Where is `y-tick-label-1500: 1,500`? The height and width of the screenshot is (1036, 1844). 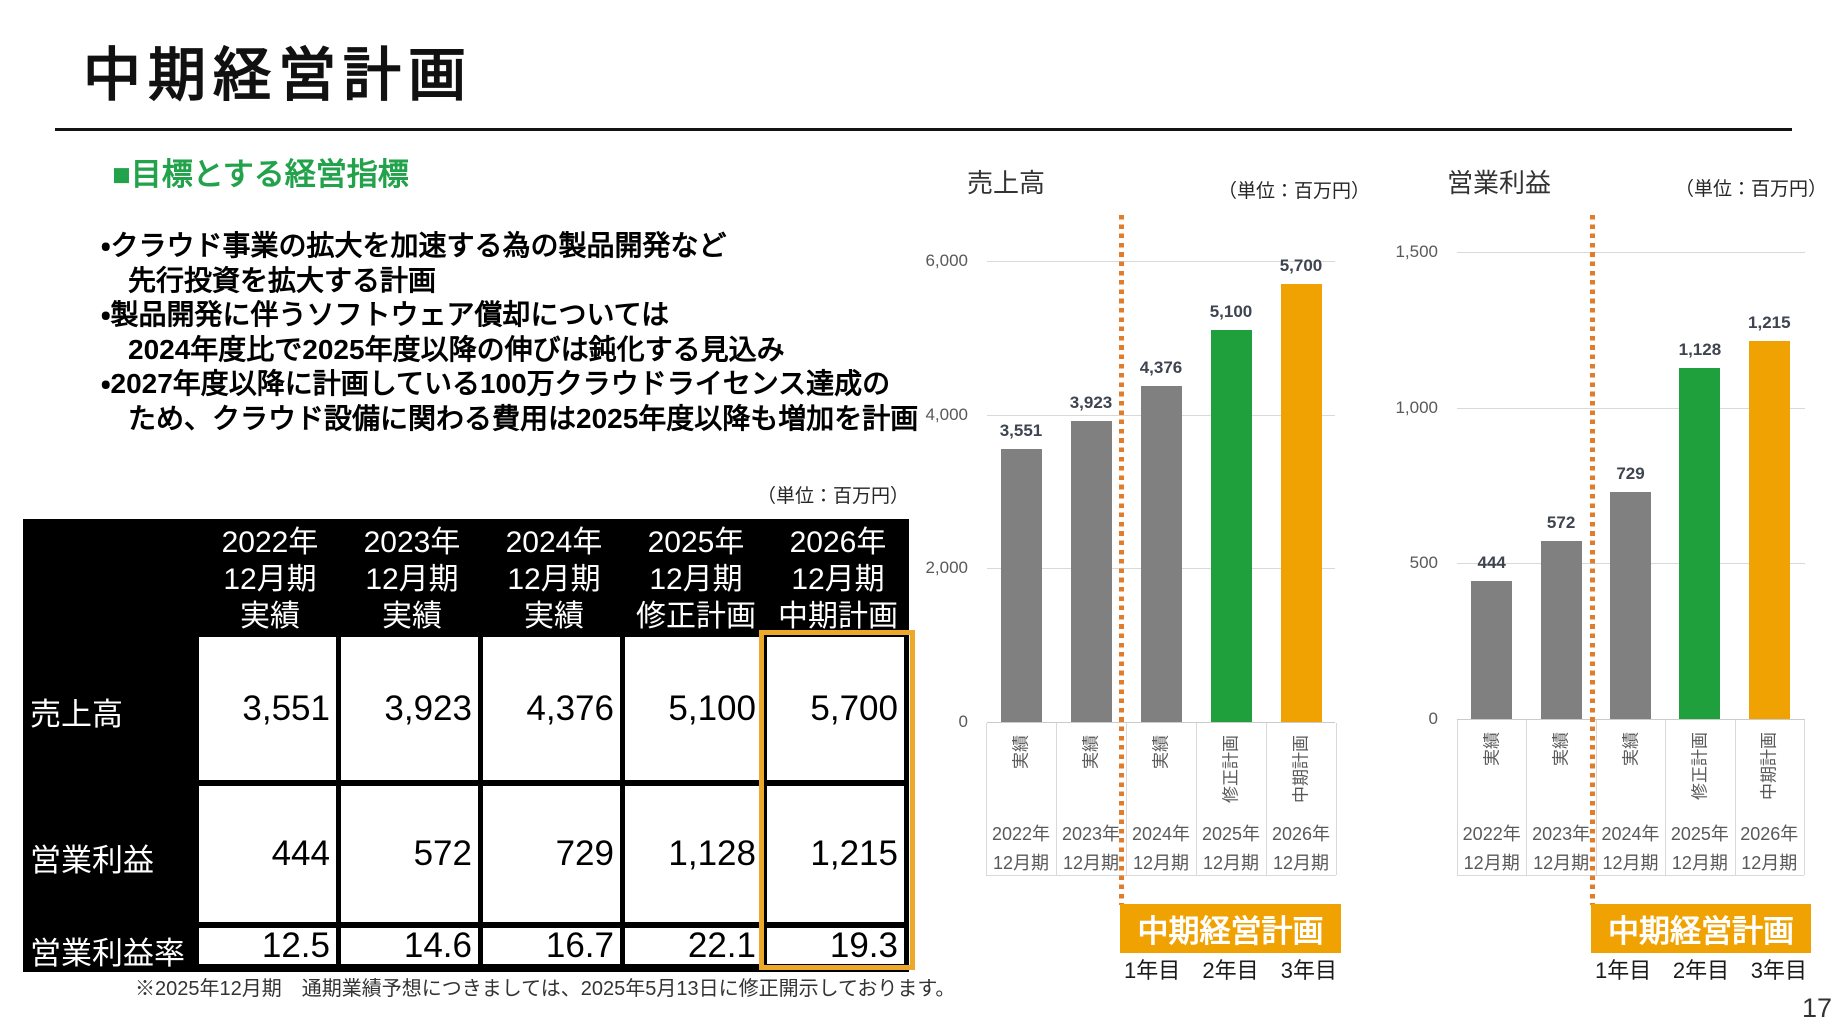 y-tick-label-1500: 1,500 is located at coordinates (1416, 251).